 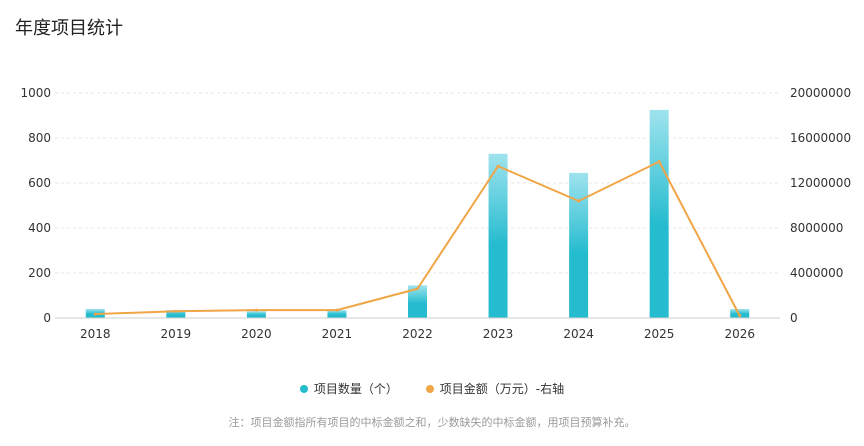 I want to click on y-left-tick-label: 800, so click(x=39, y=138).